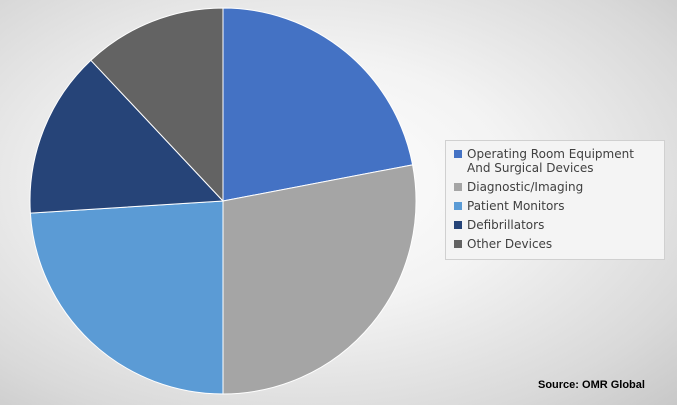 The height and width of the screenshot is (405, 677). I want to click on legend-label: Diagnostic/Imaging, so click(525, 187).